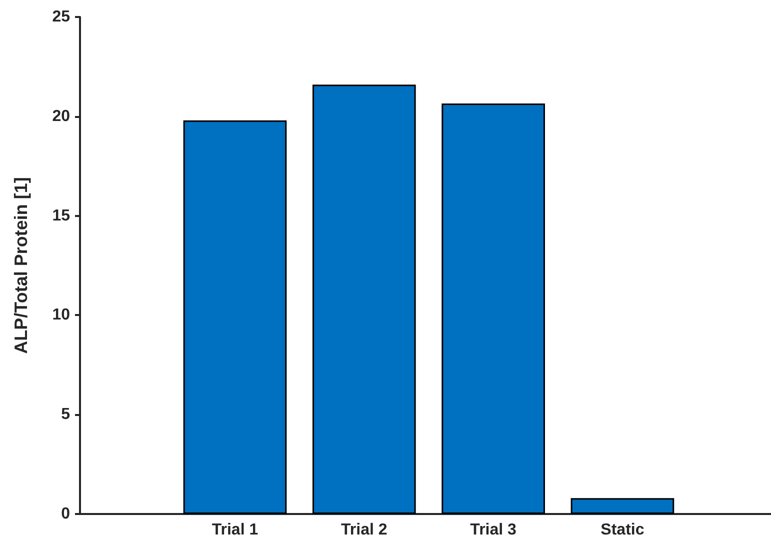  Describe the element at coordinates (235, 530) in the screenshot. I see `x-tick-label: Trial 1` at that location.